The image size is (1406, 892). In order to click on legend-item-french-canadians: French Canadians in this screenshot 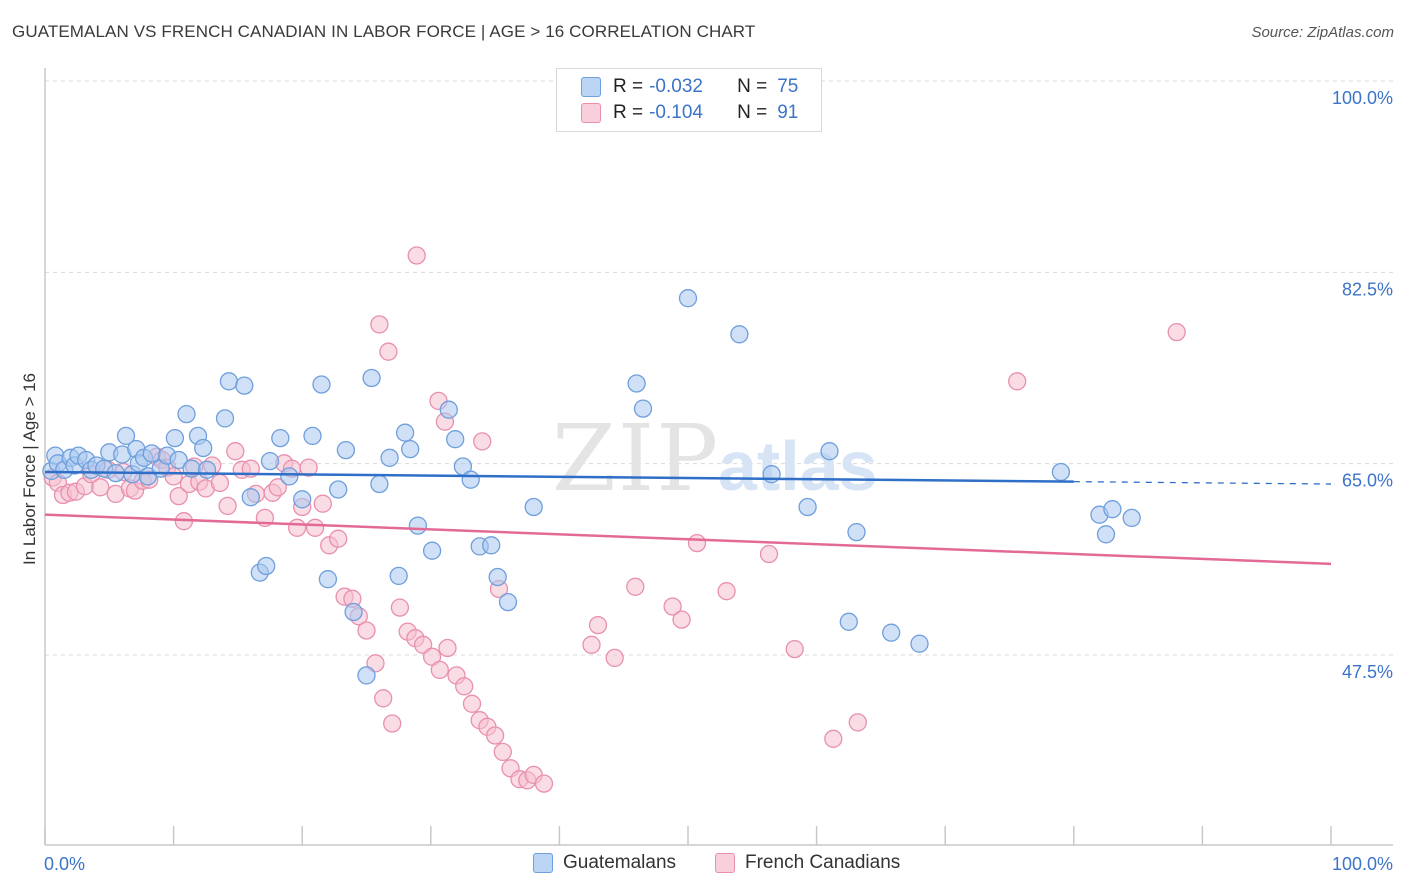, I will do `click(807, 863)`.